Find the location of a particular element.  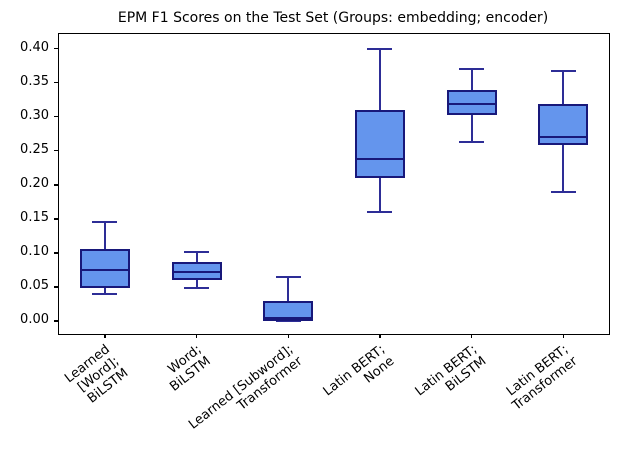

y-tick-label: 0.05 is located at coordinates (34, 285).